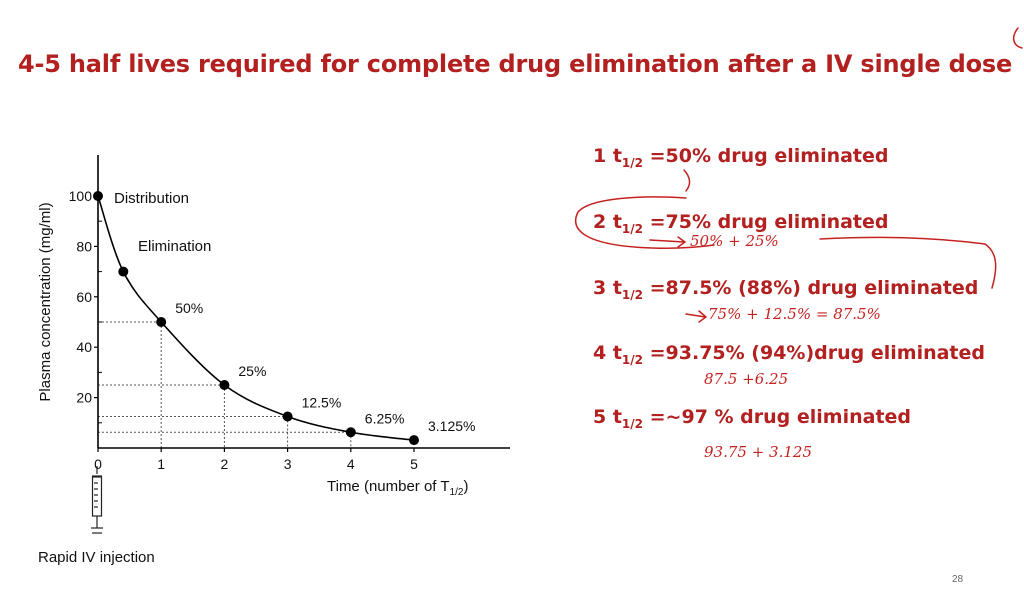 This screenshot has height=595, width=1024. I want to click on point-label: 12.5%, so click(322, 403).